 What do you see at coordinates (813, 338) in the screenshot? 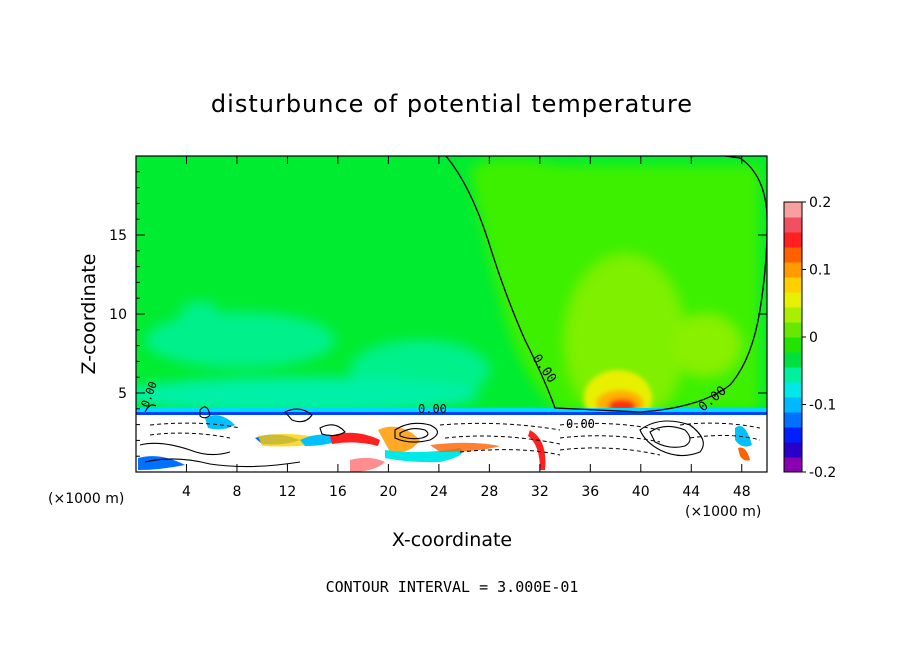
I see `colorbar-tick-label: 0` at bounding box center [813, 338].